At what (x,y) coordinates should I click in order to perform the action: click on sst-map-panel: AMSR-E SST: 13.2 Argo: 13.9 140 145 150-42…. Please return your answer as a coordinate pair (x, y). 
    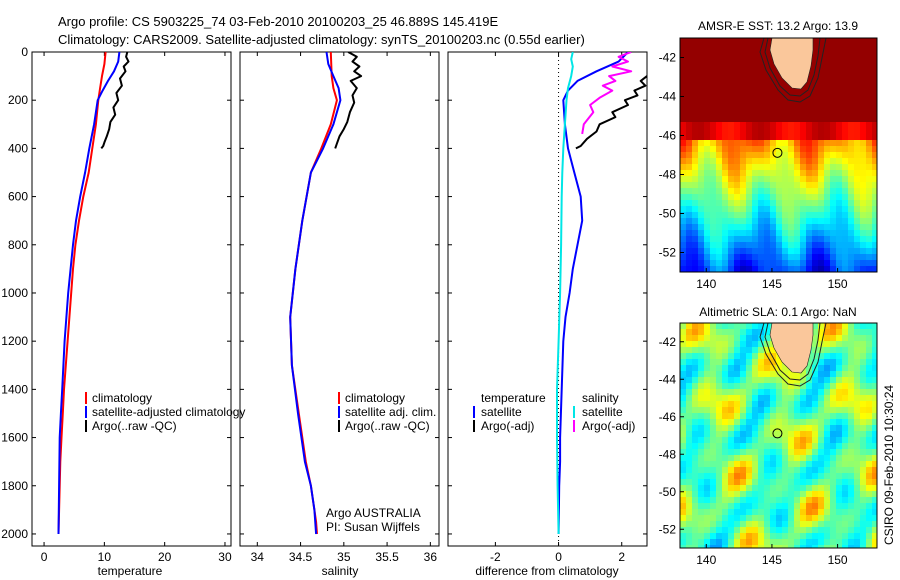
    Looking at the image, I should click on (768, 155).